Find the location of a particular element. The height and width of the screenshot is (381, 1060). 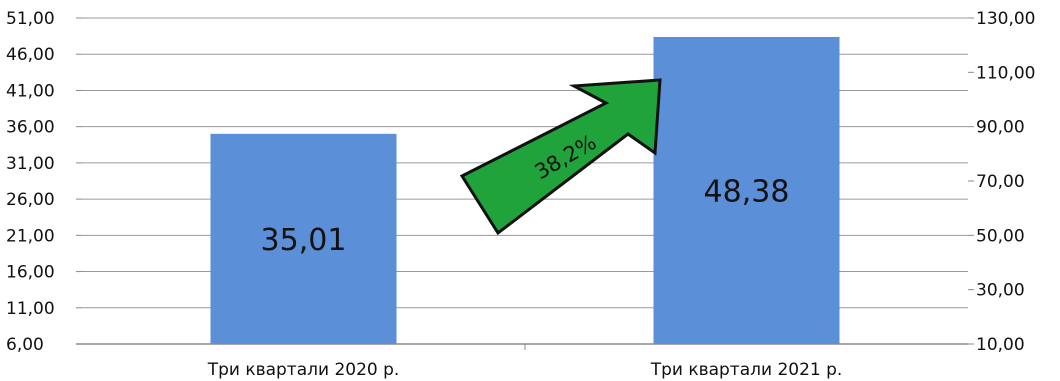

right-tick-label: 10,00 is located at coordinates (1000, 345).